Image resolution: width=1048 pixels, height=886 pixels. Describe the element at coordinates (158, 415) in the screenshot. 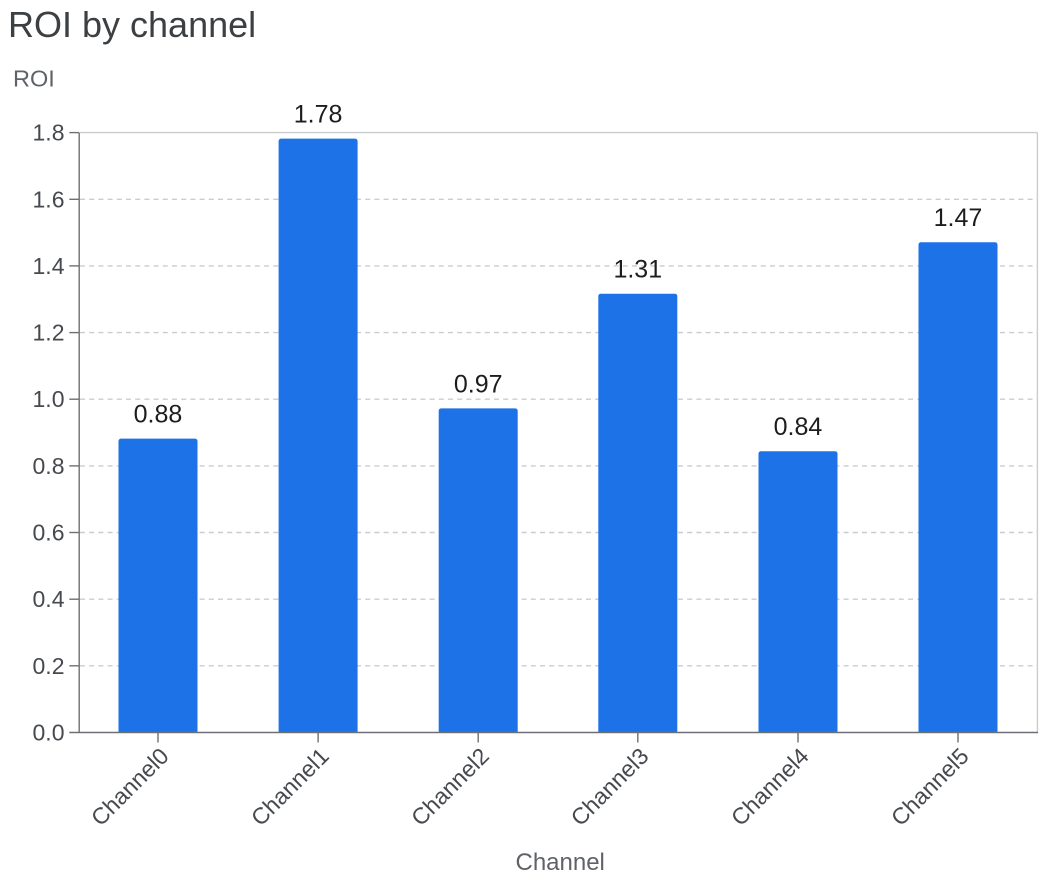

I see `svg-text: 0.88` at that location.